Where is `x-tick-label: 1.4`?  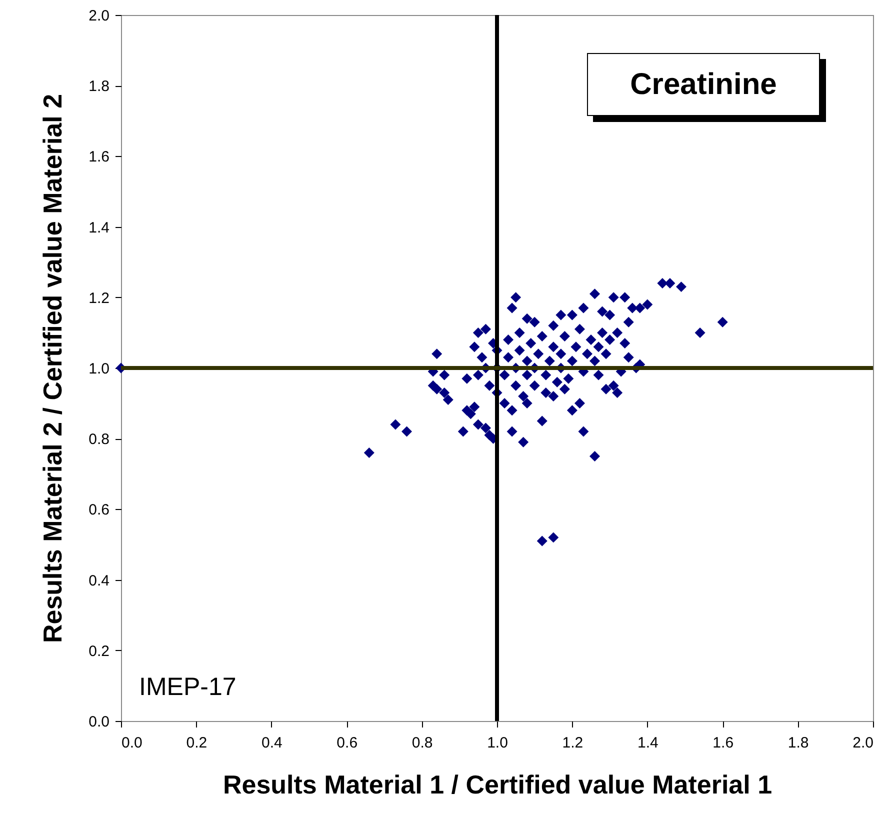
x-tick-label: 1.4 is located at coordinates (647, 743).